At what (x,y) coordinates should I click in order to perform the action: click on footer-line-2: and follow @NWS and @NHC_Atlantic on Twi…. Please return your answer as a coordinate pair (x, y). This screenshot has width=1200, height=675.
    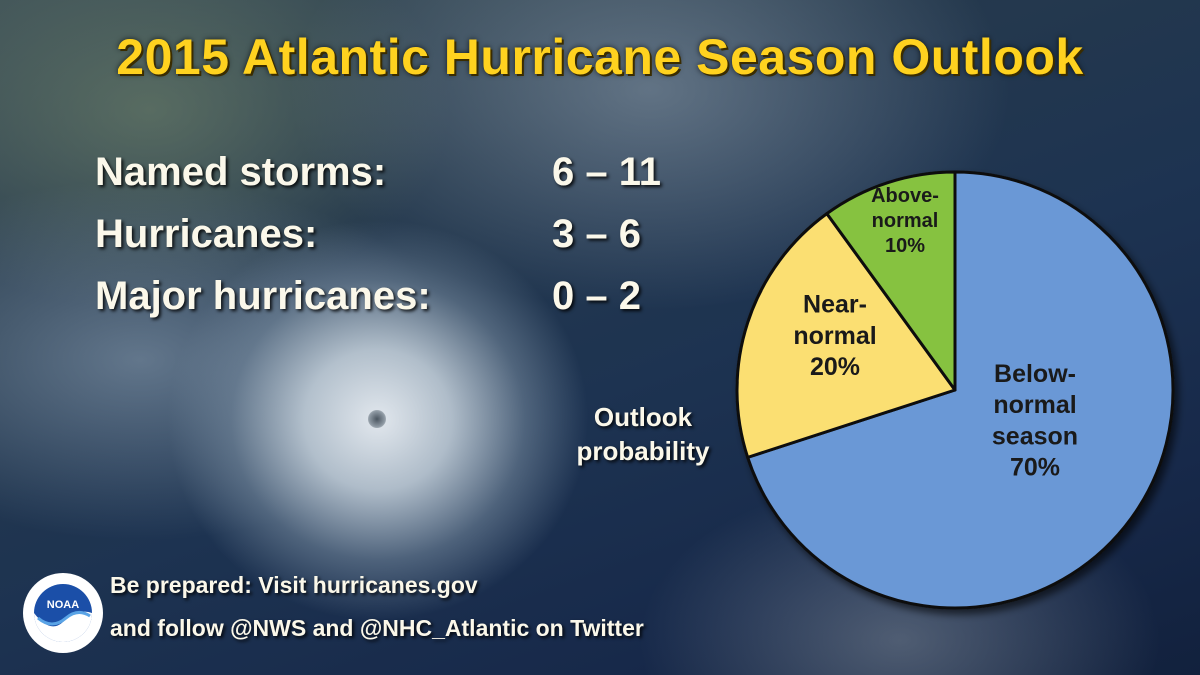
    Looking at the image, I should click on (377, 628).